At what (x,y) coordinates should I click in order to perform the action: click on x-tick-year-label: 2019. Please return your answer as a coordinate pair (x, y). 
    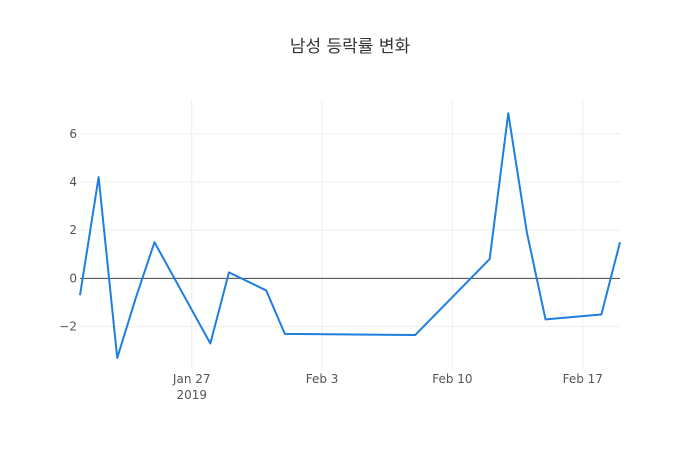
    Looking at the image, I should click on (191, 395).